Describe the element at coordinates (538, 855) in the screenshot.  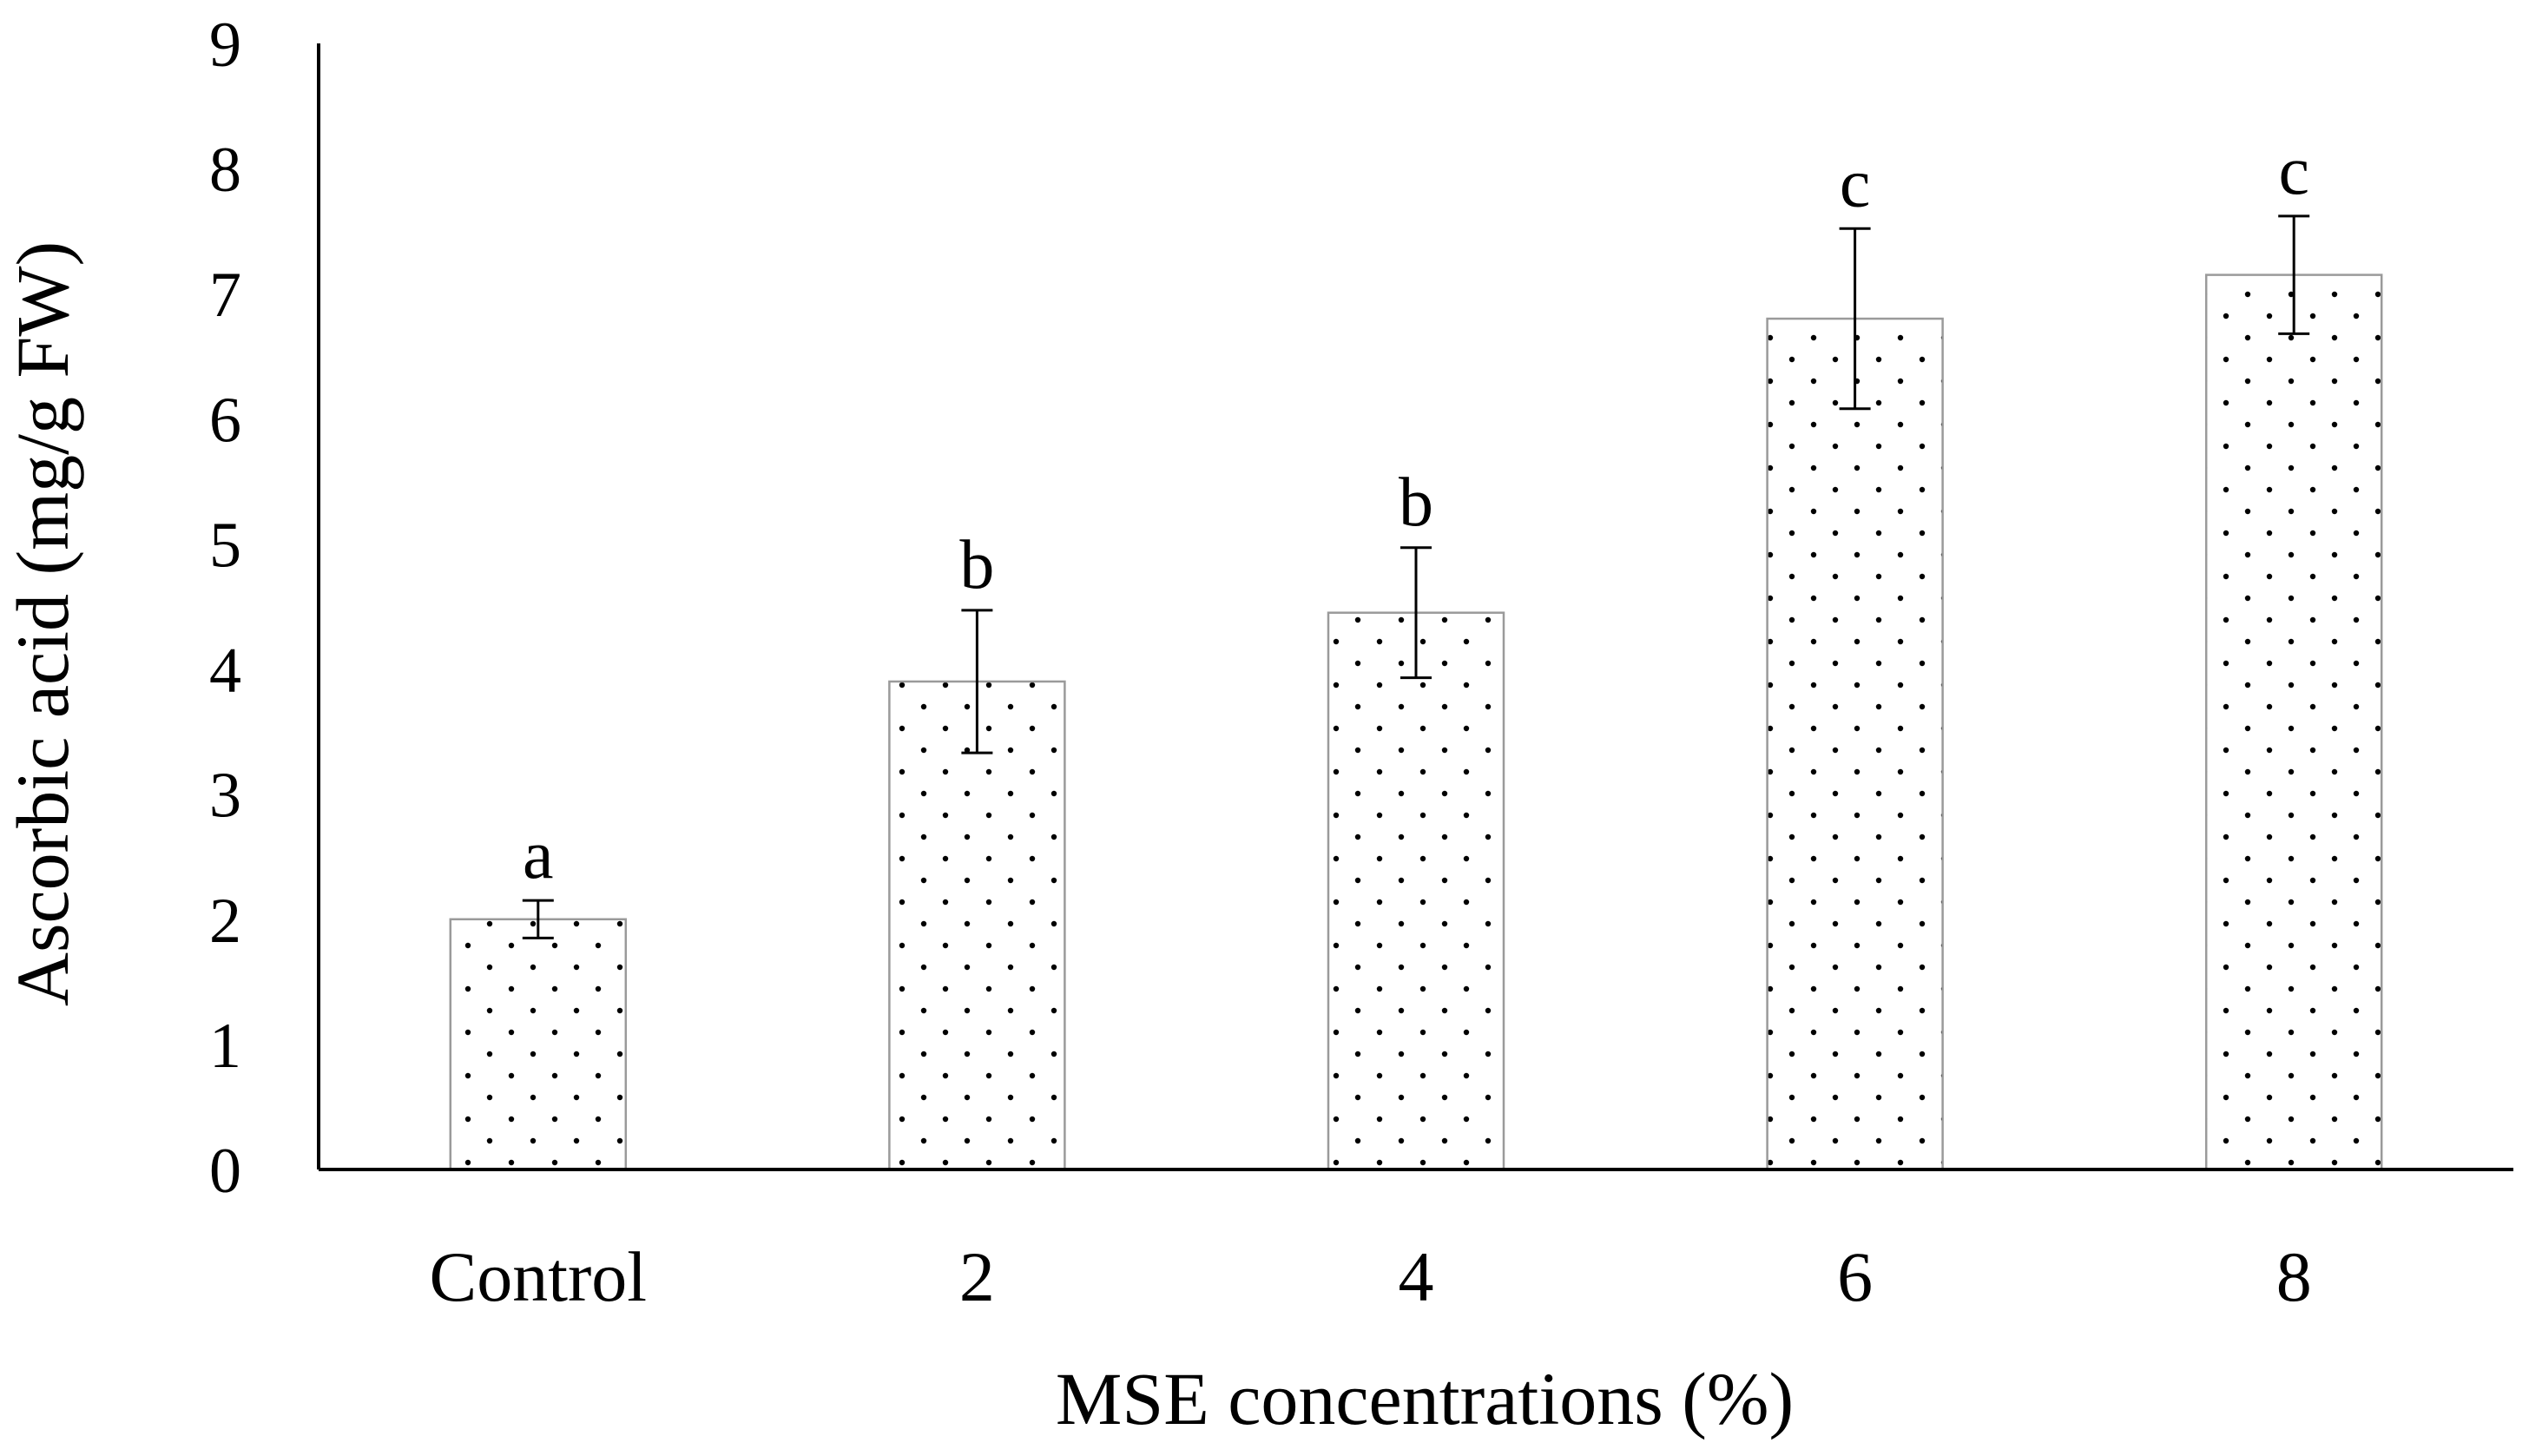
I see `significance-label-1: a` at that location.